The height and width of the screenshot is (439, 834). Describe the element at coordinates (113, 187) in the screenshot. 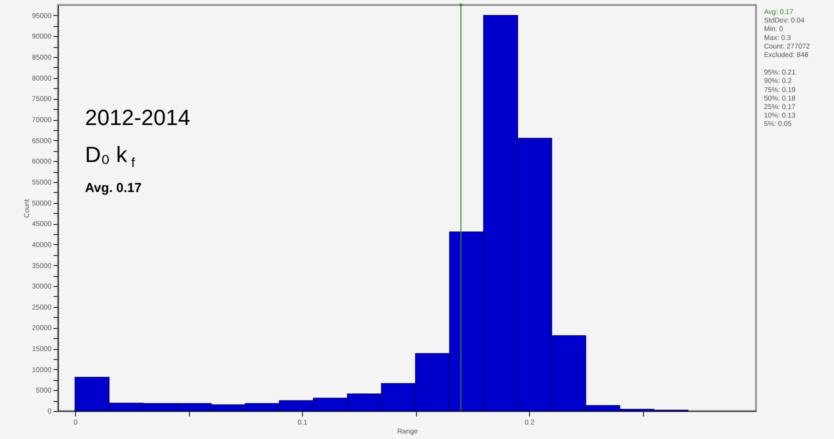

I see `annotation: Avg. 0.17` at that location.